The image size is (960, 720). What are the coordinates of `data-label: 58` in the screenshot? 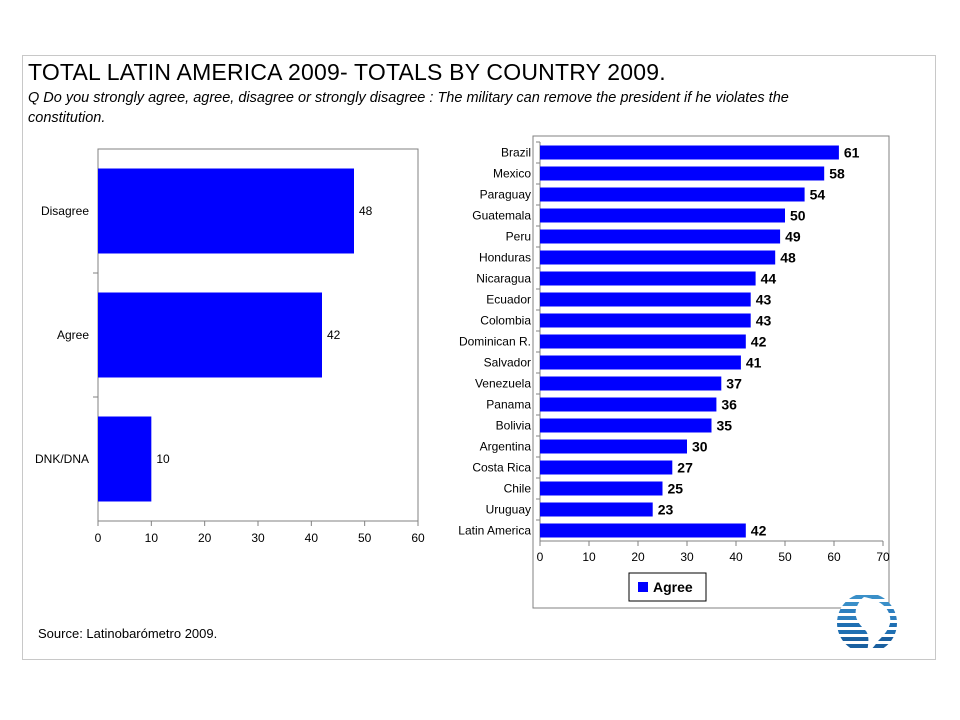 It's located at (837, 174).